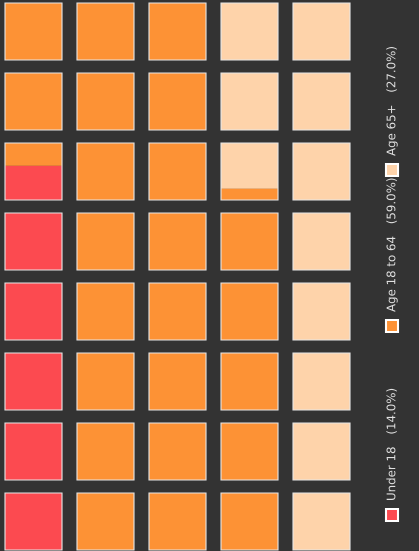  I want to click on data-label: (27.0%), so click(391, 69).